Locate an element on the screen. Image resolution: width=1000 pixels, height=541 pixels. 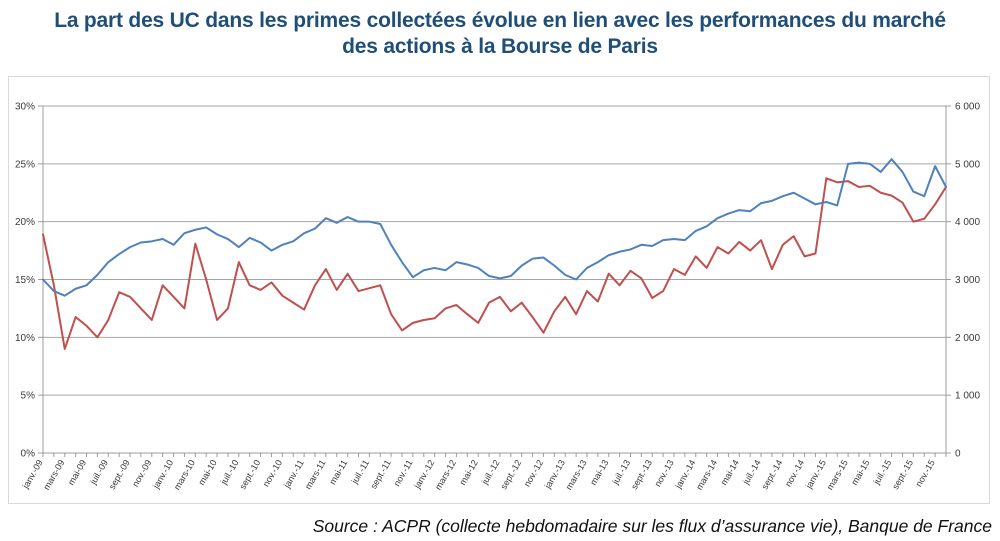
x-axis-tick-label: mai-09 is located at coordinates (77, 472).